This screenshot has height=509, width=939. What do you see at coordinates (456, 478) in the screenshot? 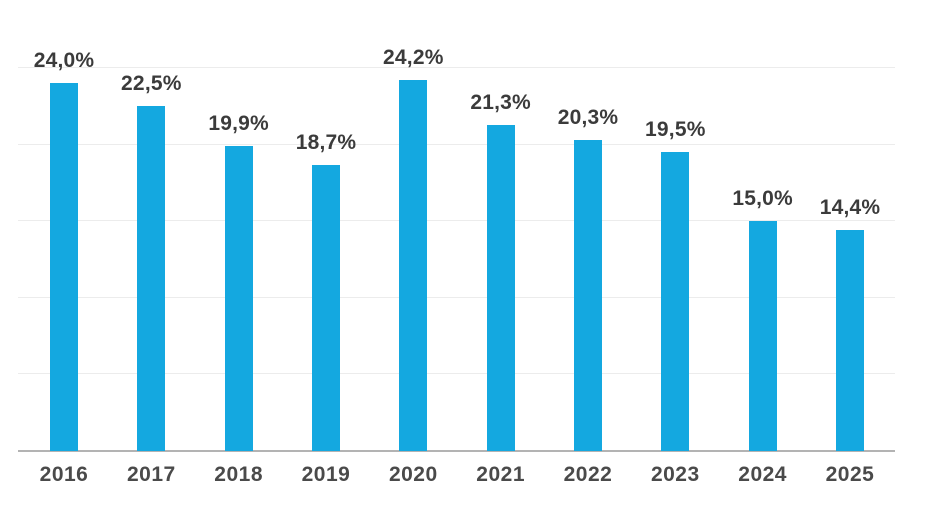
I see `x-axis-labels: 2016 2017 2018 2019 2020 2021 2022 2023 2024 2025` at bounding box center [456, 478].